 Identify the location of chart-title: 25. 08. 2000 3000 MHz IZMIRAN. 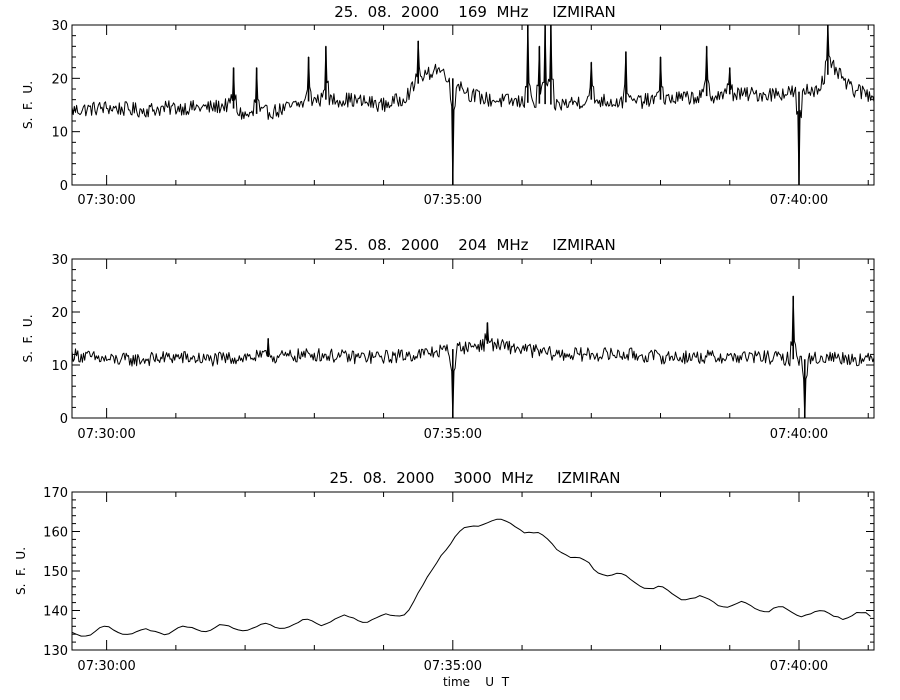
(474, 478).